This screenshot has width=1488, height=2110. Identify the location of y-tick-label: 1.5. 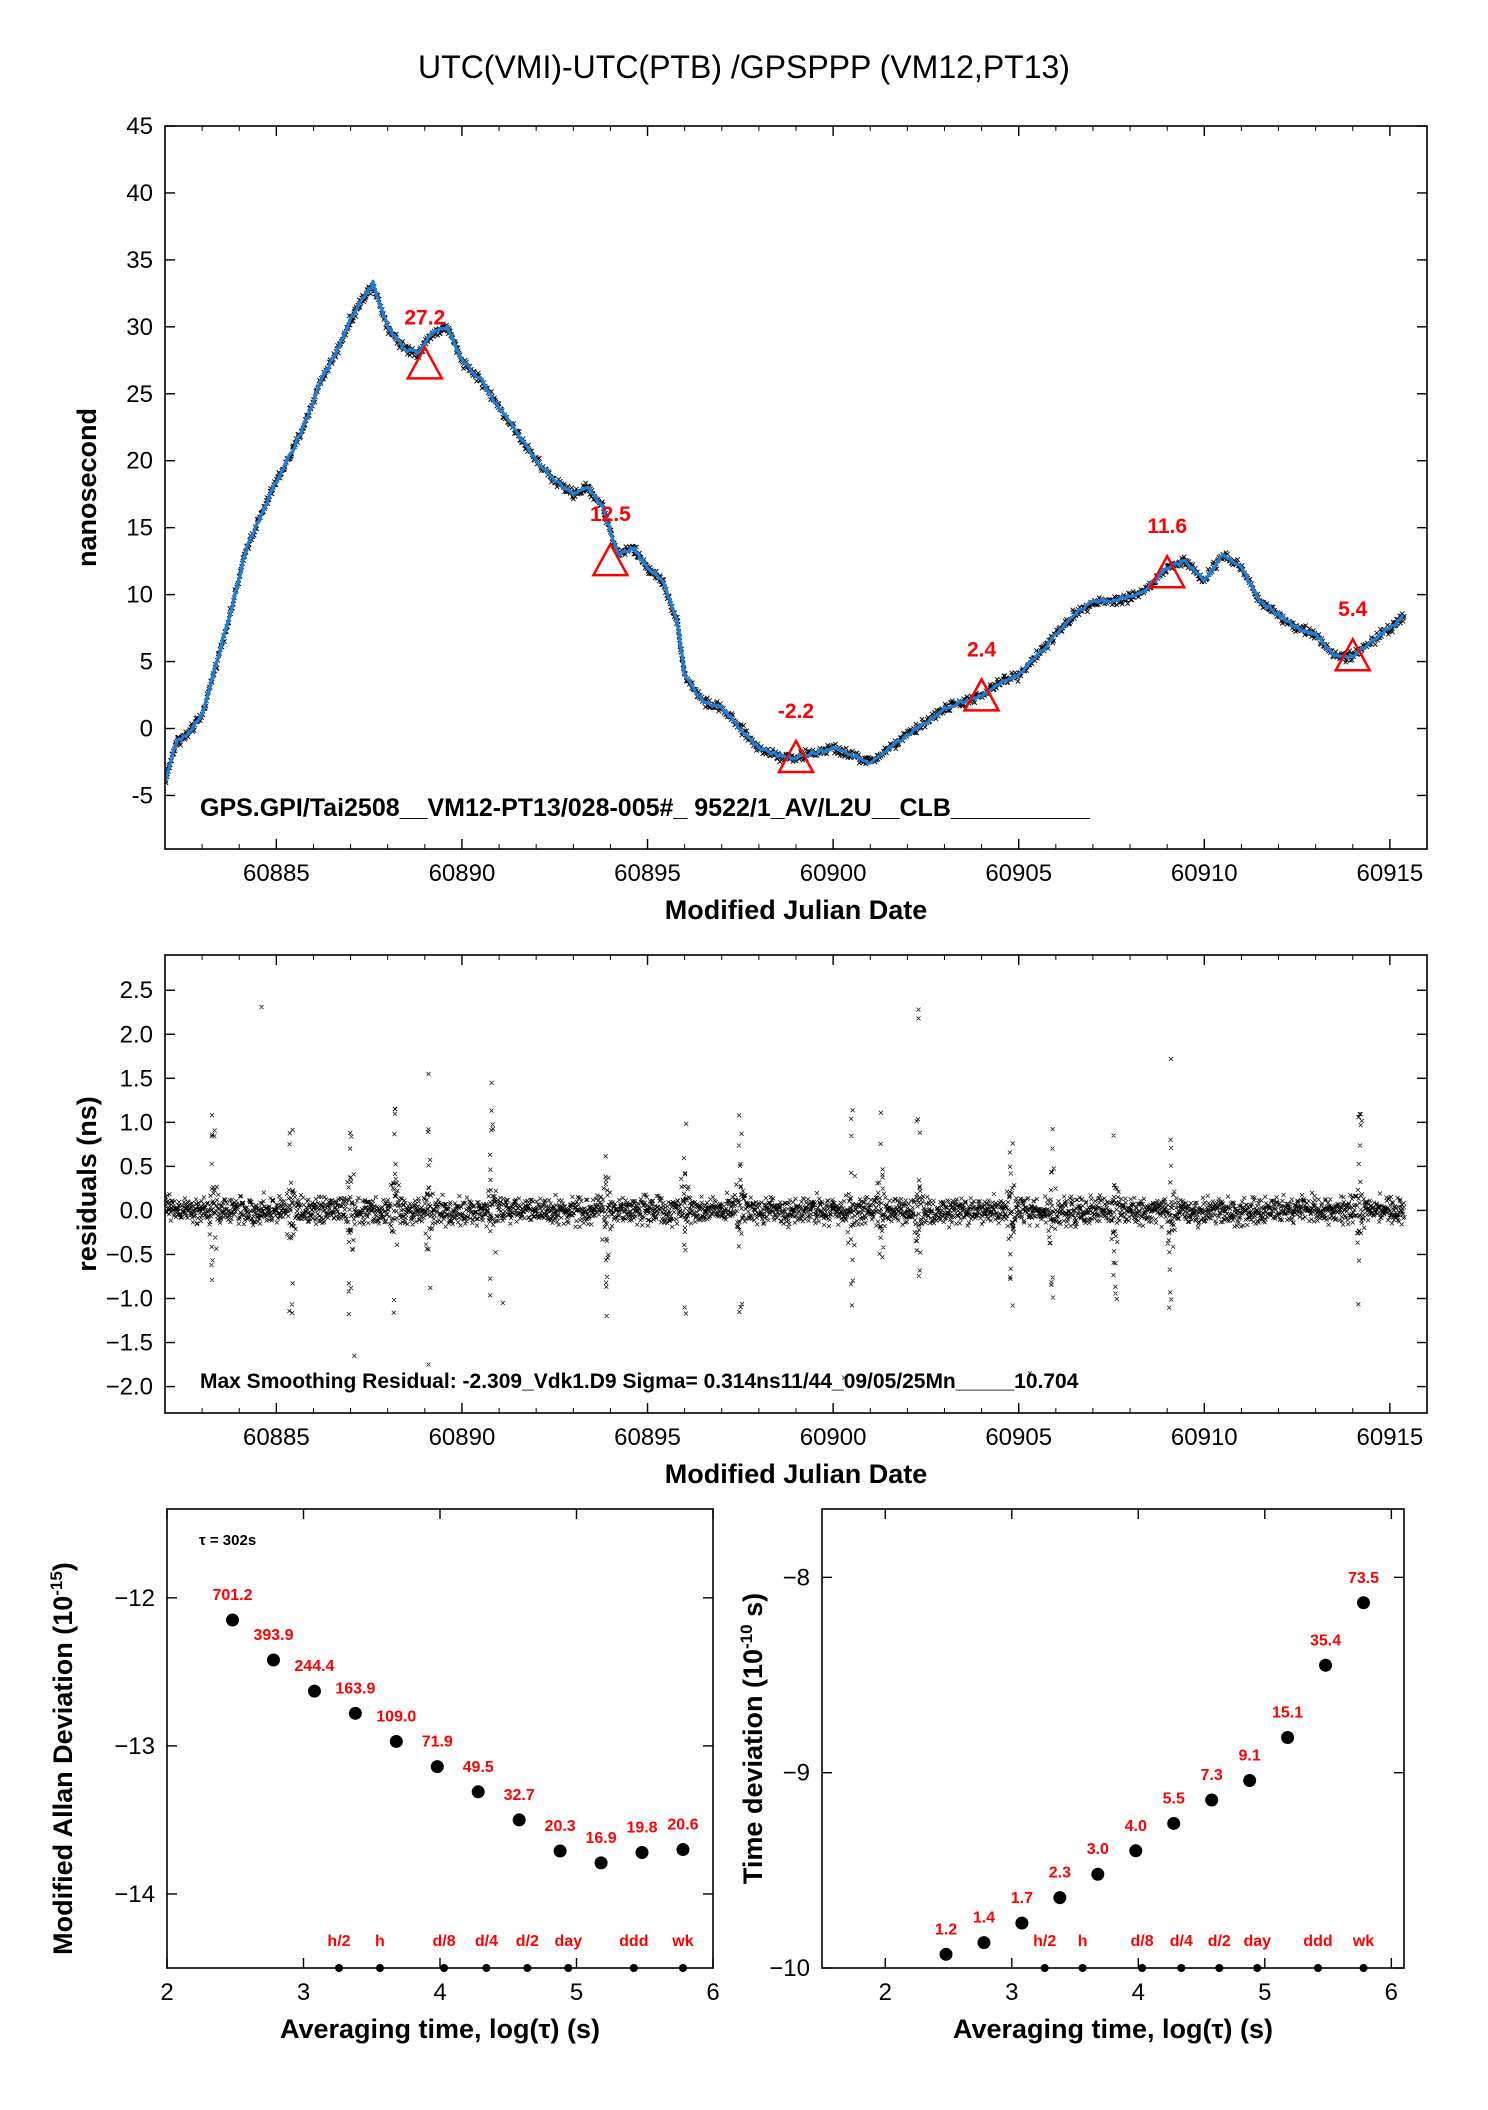
(136, 1078).